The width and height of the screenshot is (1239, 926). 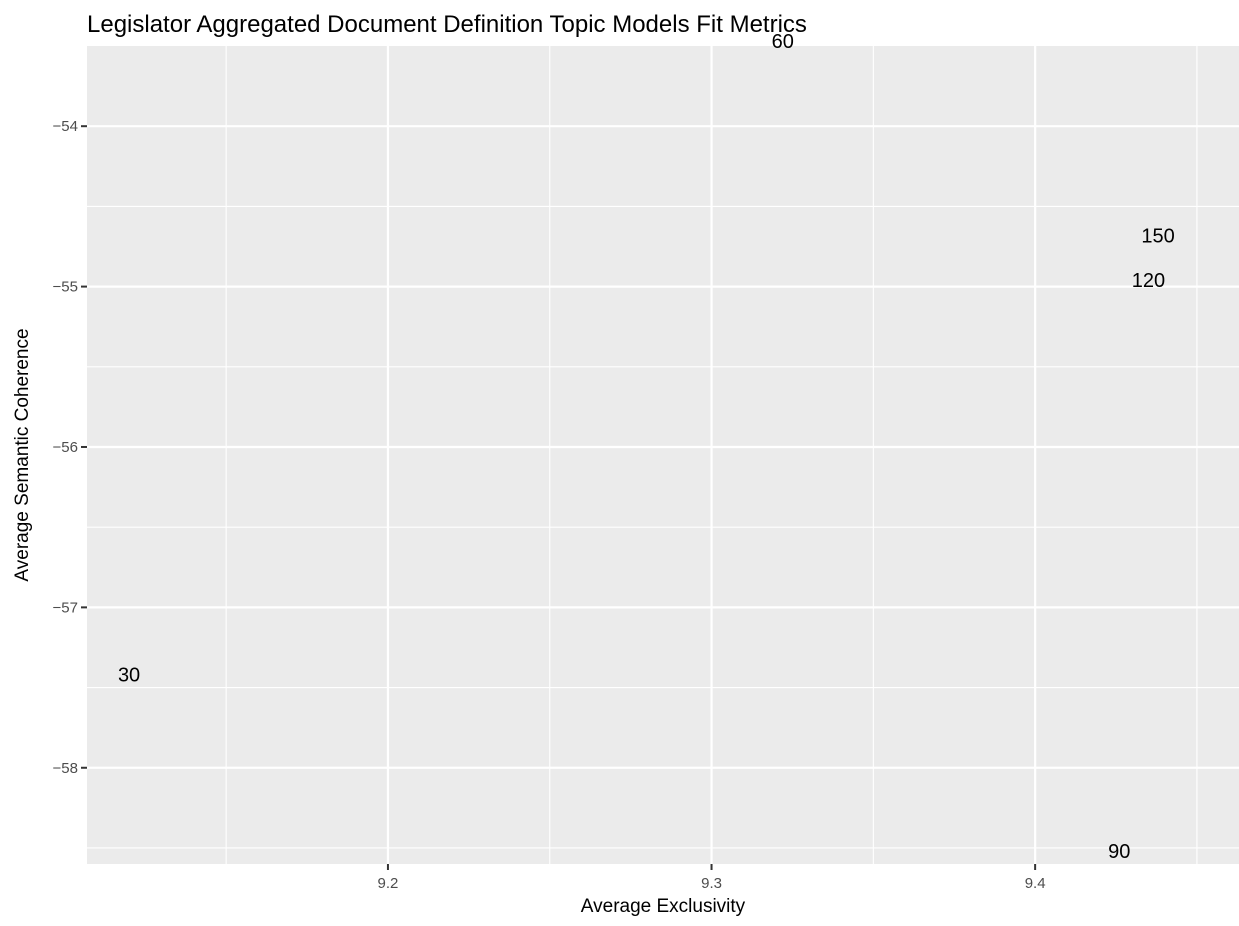 I want to click on x-tick-label-1: 9.3, so click(x=711, y=883).